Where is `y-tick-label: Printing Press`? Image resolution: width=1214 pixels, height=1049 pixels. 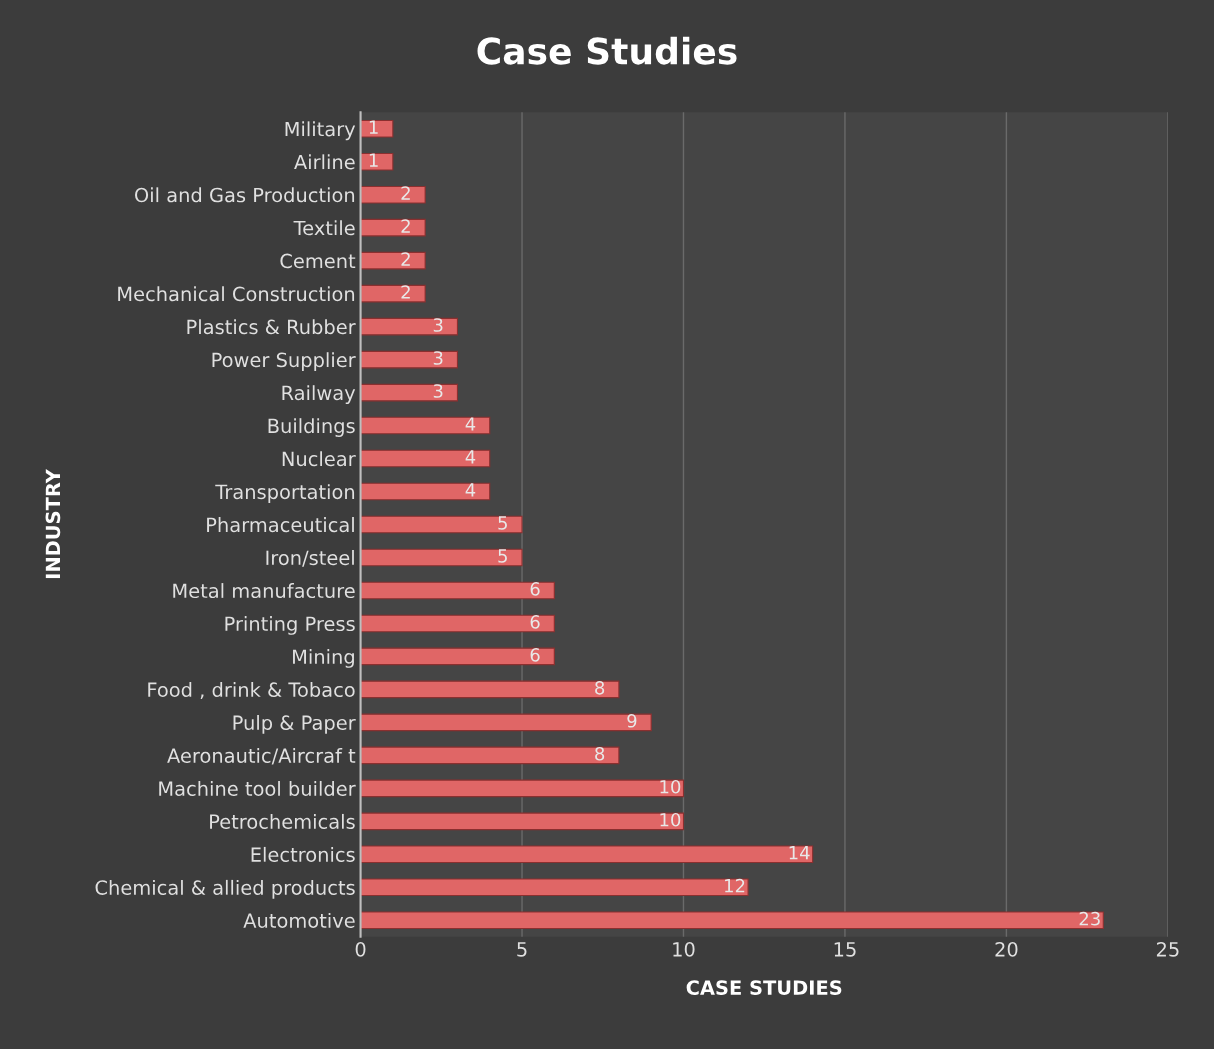 y-tick-label: Printing Press is located at coordinates (290, 625).